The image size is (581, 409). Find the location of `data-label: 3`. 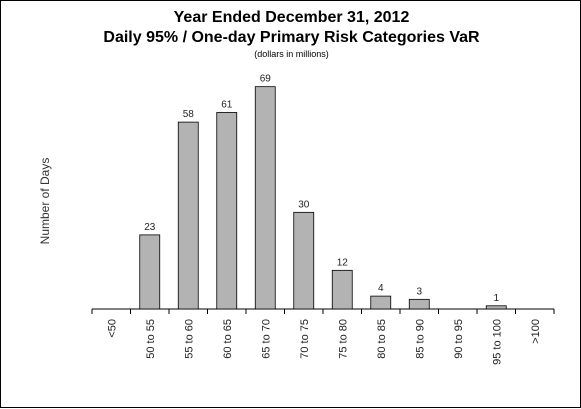

data-label: 3 is located at coordinates (419, 291).